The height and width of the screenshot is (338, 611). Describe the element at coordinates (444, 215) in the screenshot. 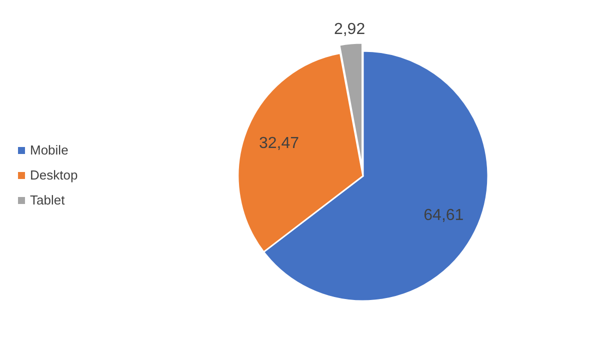

I see `data-label: 64,61` at that location.